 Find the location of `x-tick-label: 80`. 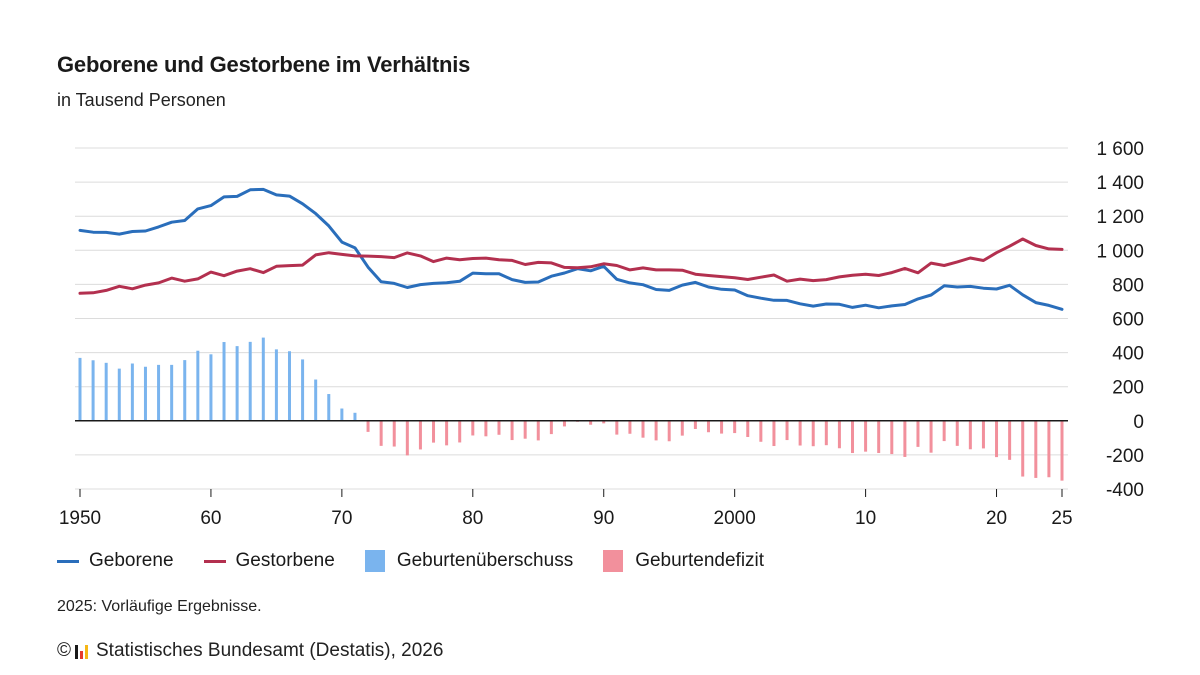

x-tick-label: 80 is located at coordinates (472, 518).